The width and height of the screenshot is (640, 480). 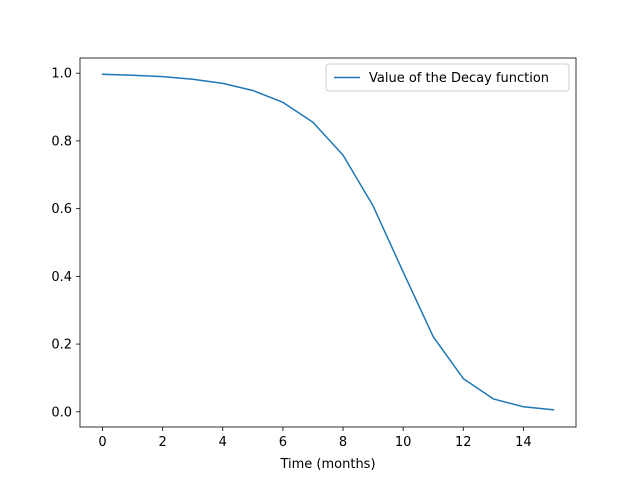 What do you see at coordinates (523, 442) in the screenshot?
I see `x-tick-label: 14` at bounding box center [523, 442].